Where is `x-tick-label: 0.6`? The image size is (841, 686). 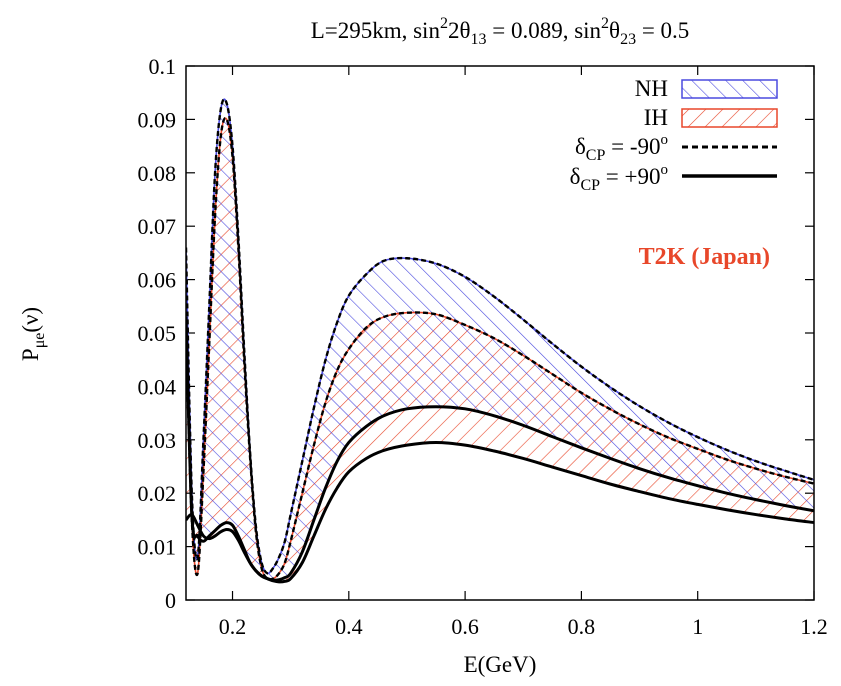 x-tick-label: 0.6 is located at coordinates (465, 626).